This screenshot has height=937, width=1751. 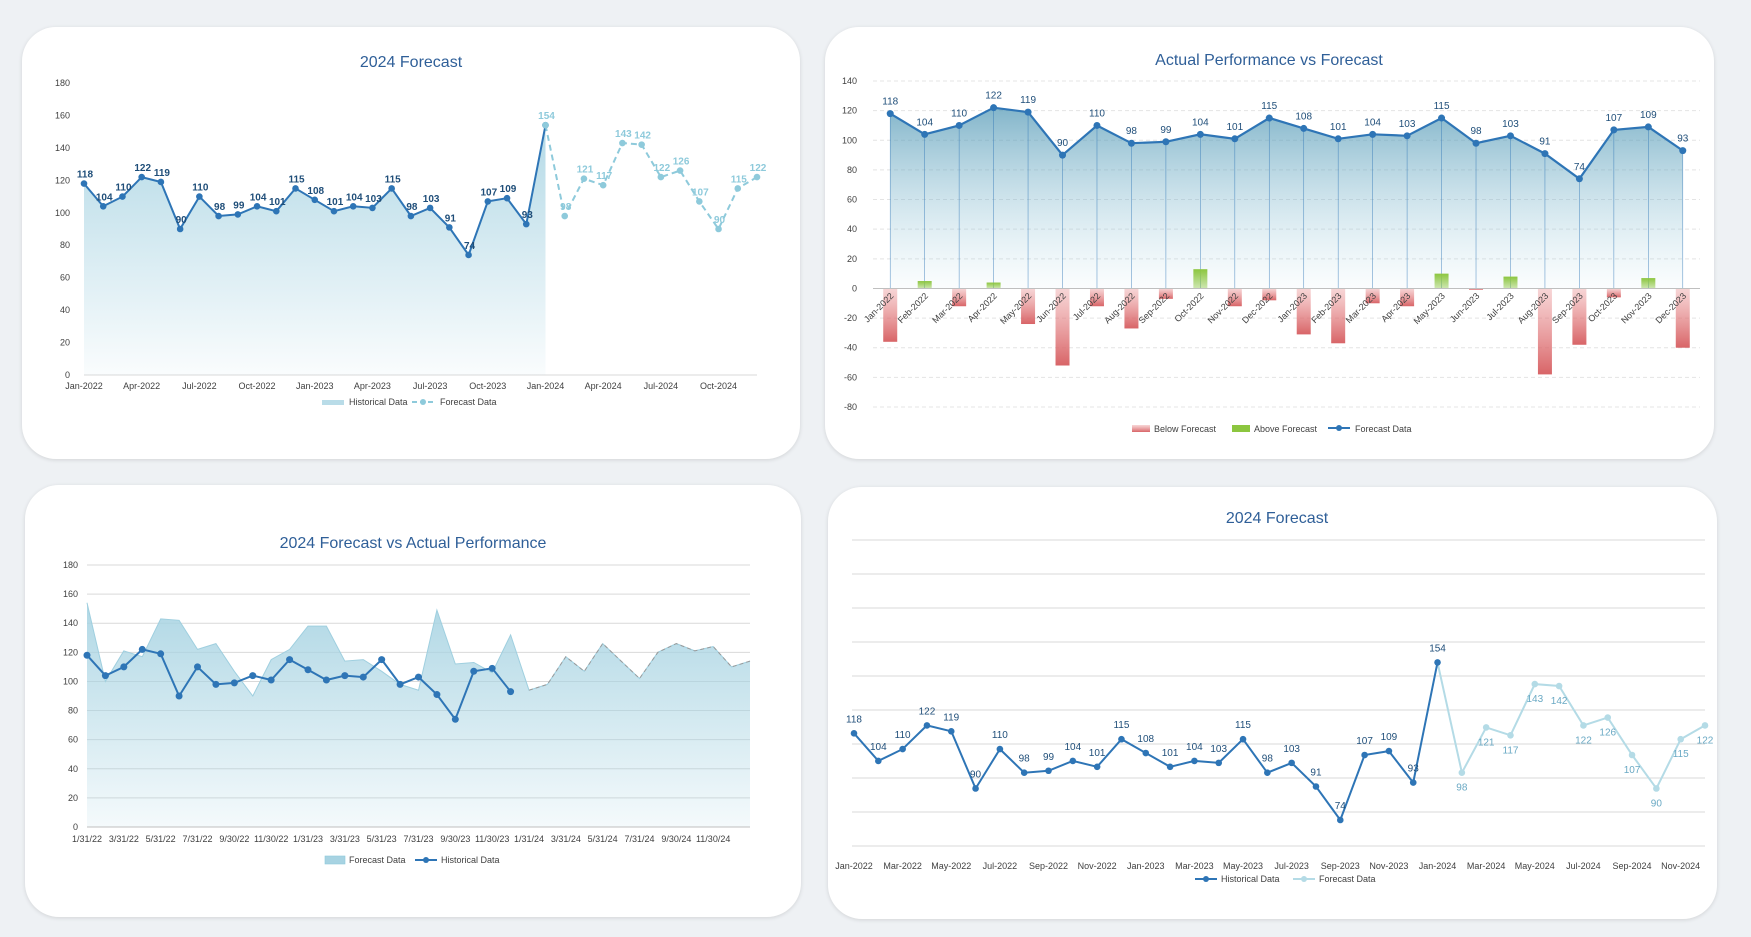 I want to click on x-tick-label: 9/30/24, so click(x=676, y=839).